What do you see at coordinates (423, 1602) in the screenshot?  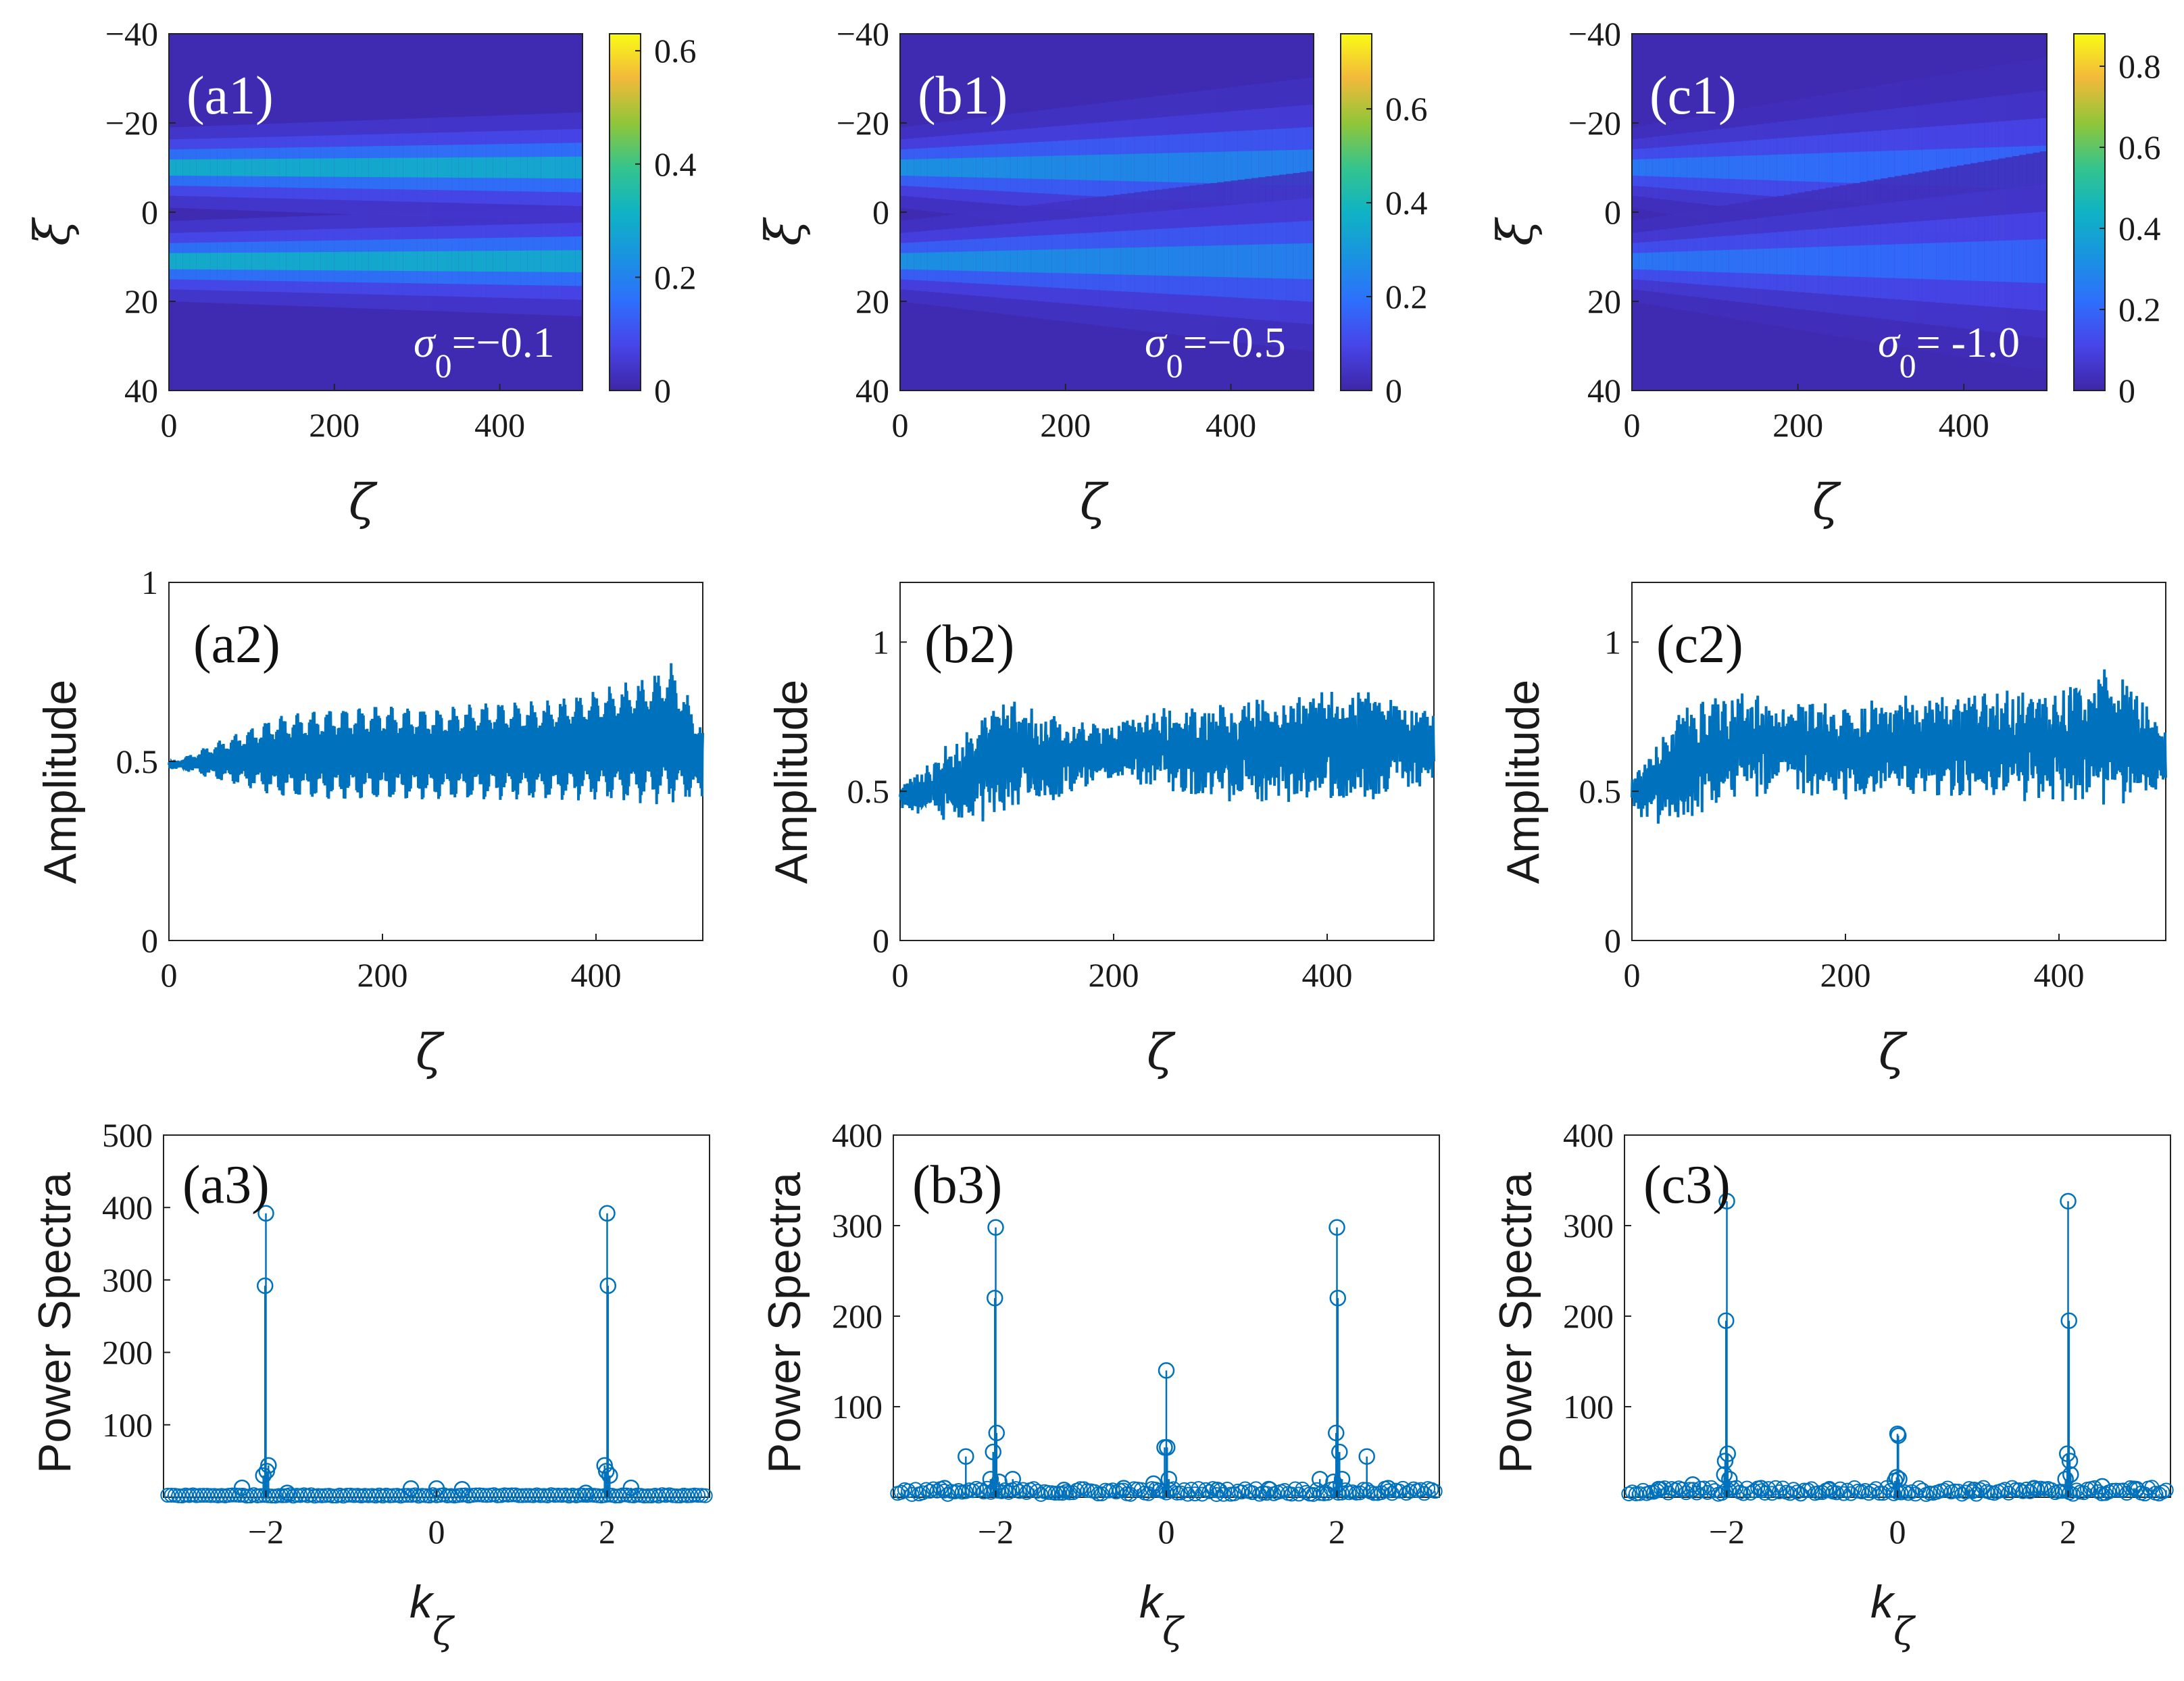 I see `x-axis-label-main: k` at bounding box center [423, 1602].